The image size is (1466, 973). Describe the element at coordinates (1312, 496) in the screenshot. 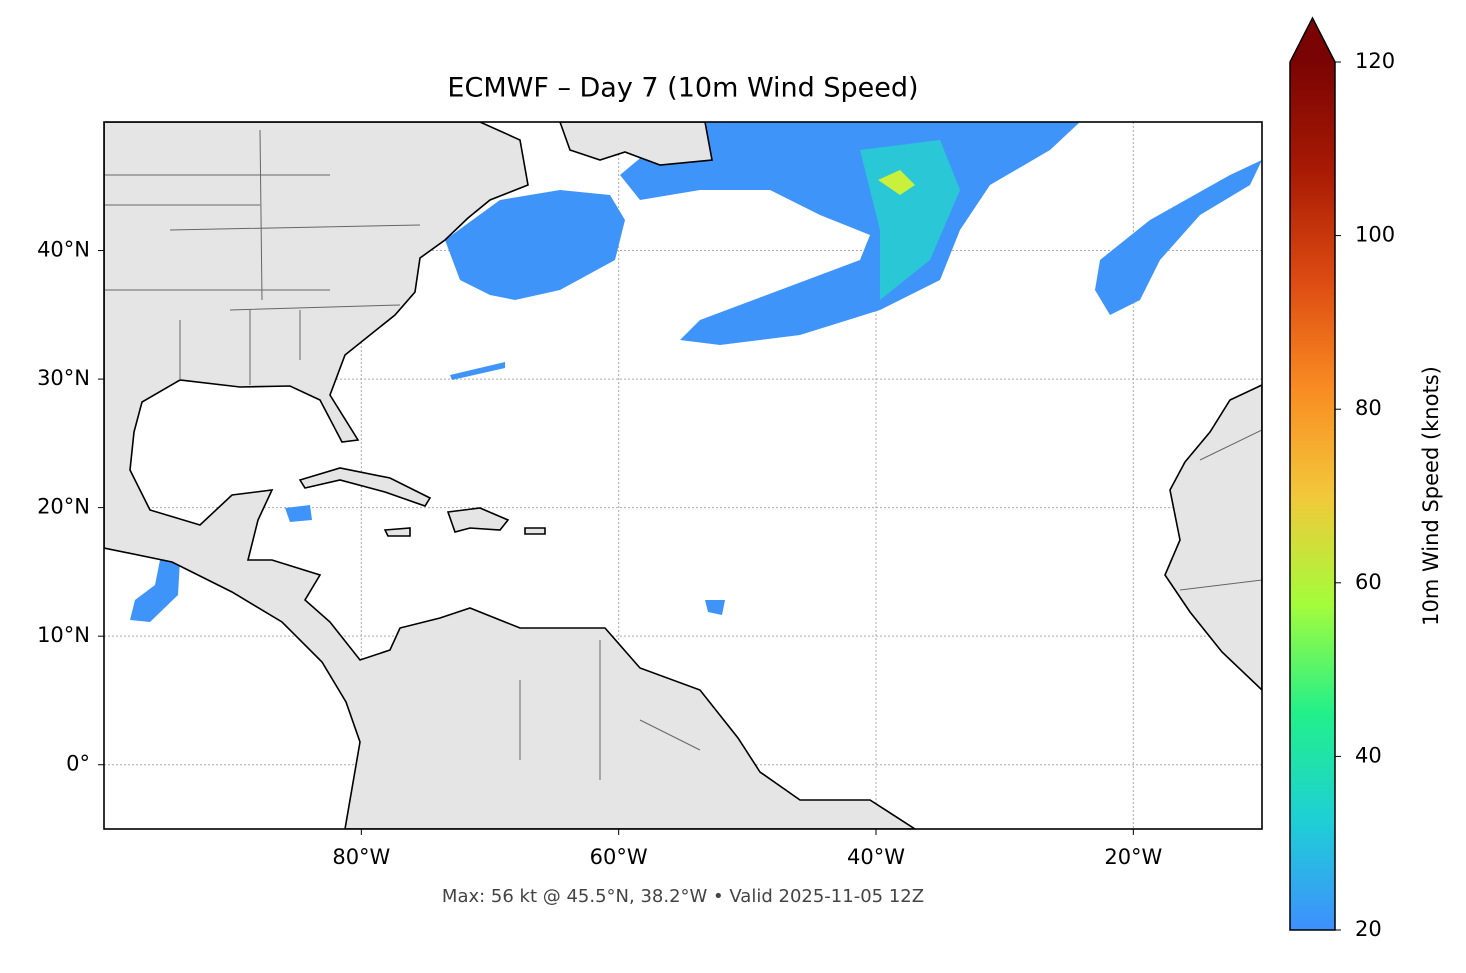

I see `colorbar-scale` at that location.